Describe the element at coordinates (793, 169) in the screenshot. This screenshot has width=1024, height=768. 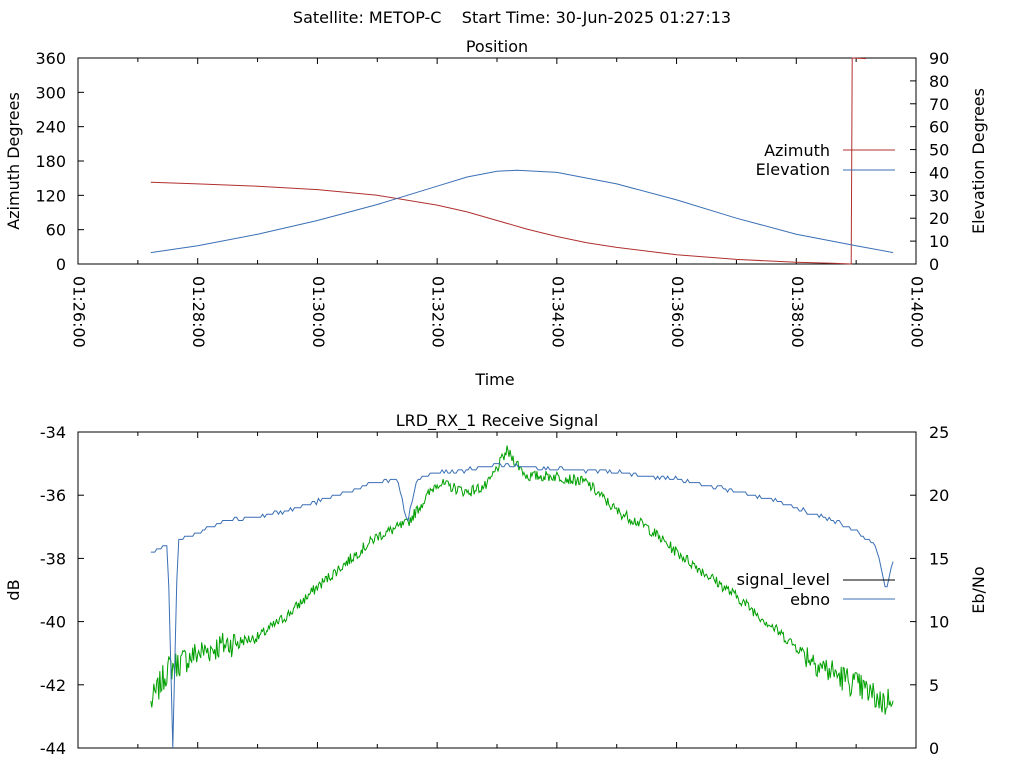
I see `legend-elevation-label: Elevation` at that location.